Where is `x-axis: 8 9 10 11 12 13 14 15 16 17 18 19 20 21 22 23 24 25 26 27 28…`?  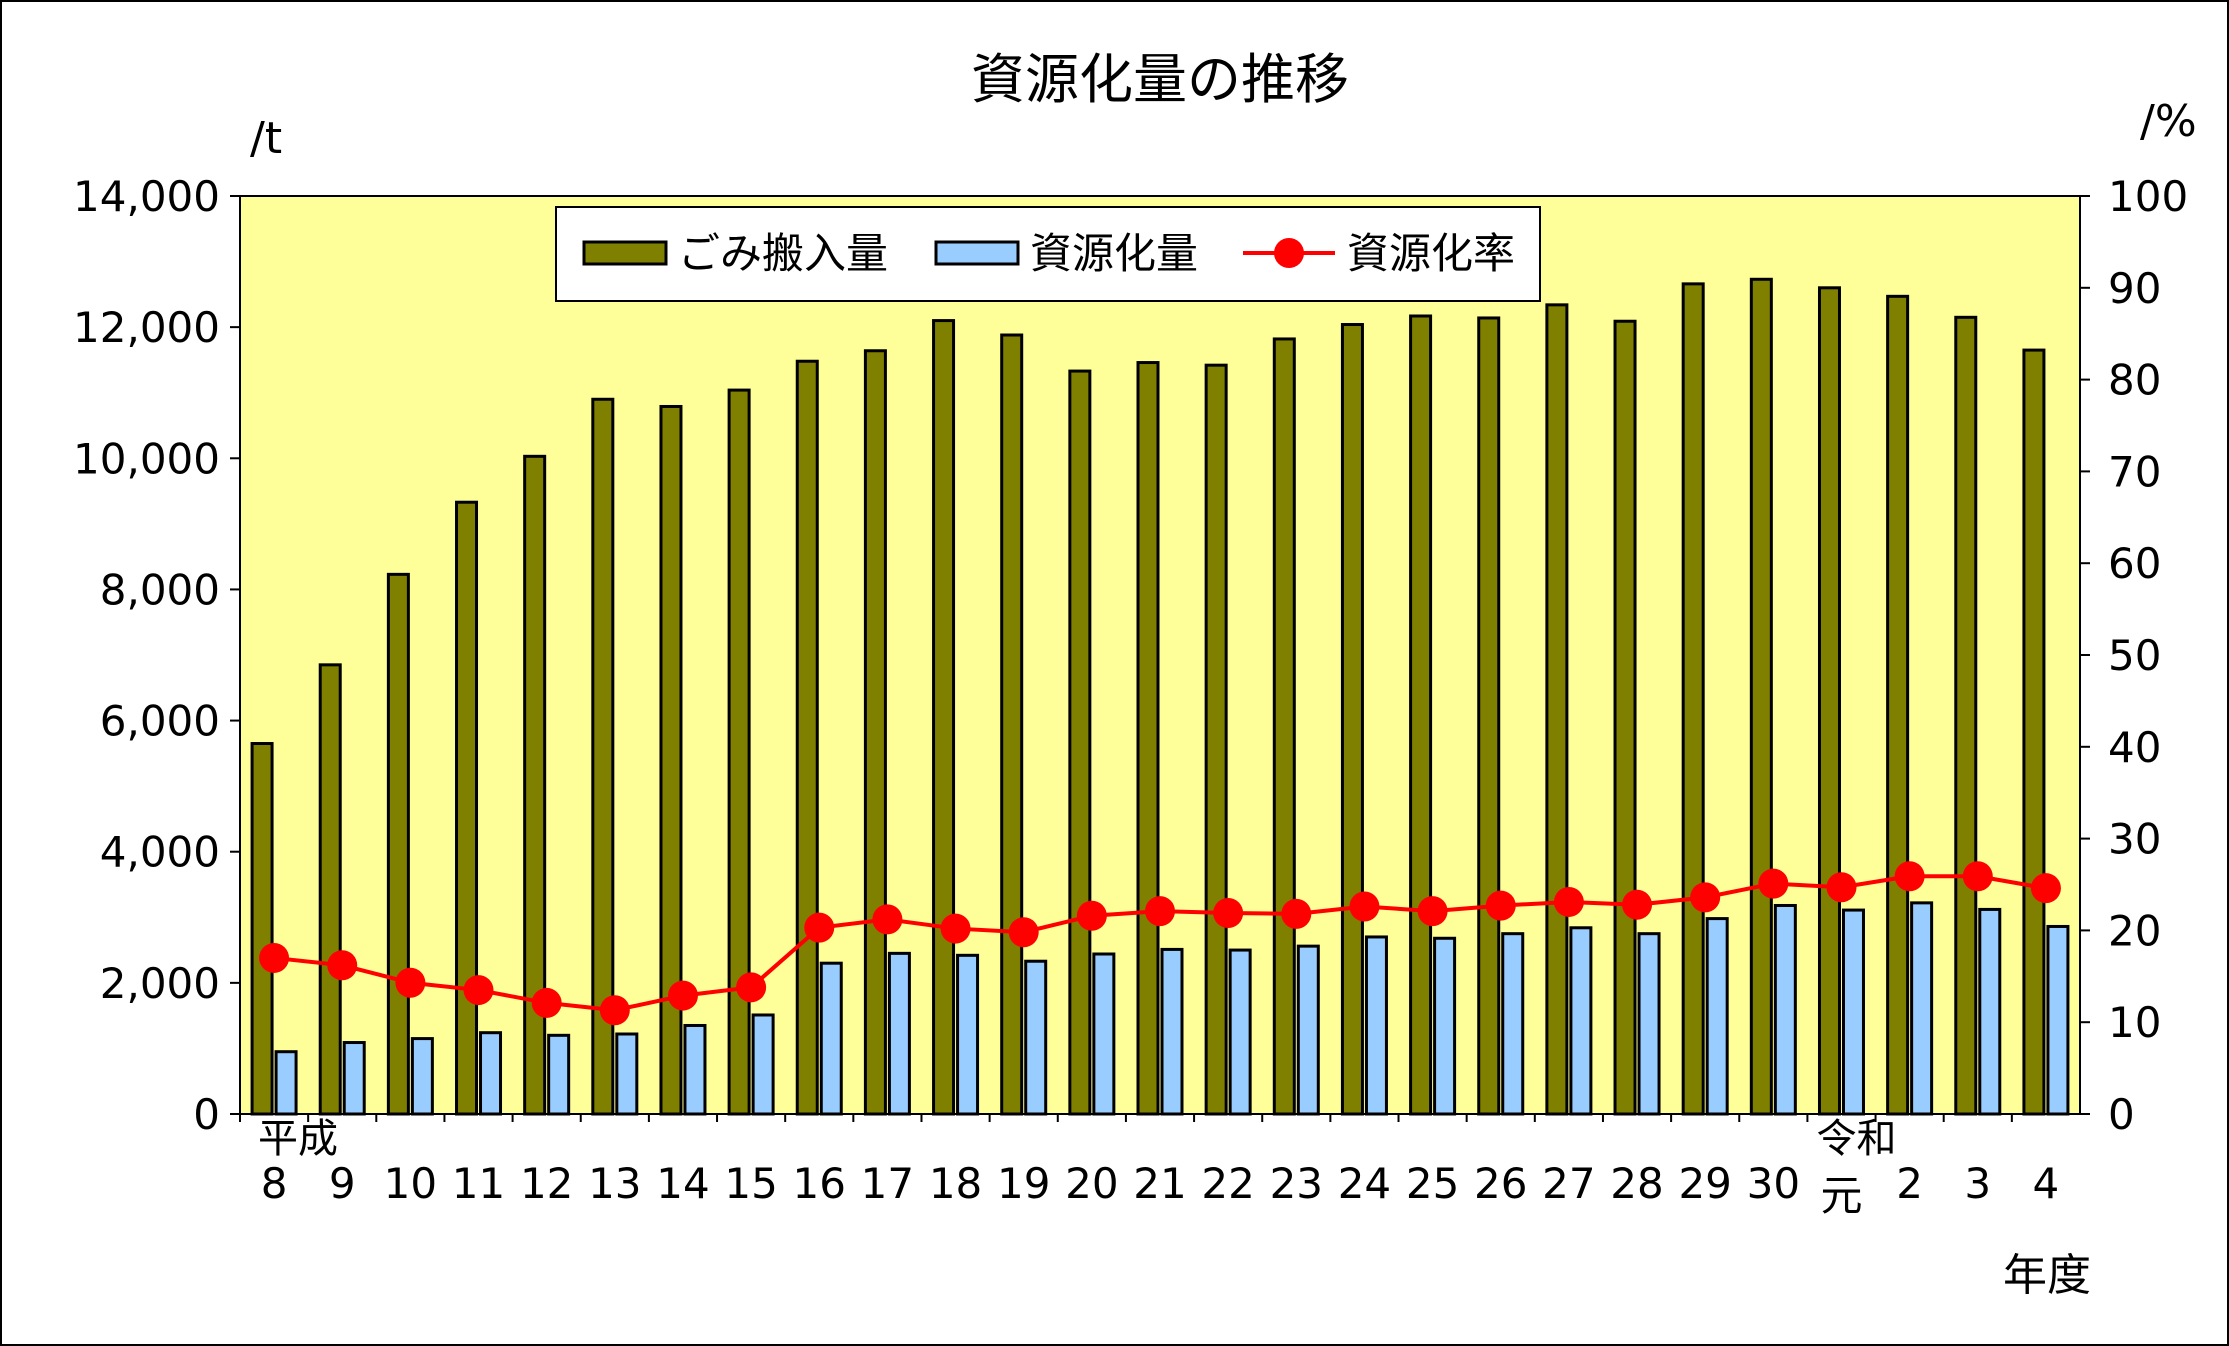 x-axis: 8 9 10 11 12 13 14 15 16 17 18 19 20 21 22 23 24 25 26 27 28… is located at coordinates (1149, 1167).